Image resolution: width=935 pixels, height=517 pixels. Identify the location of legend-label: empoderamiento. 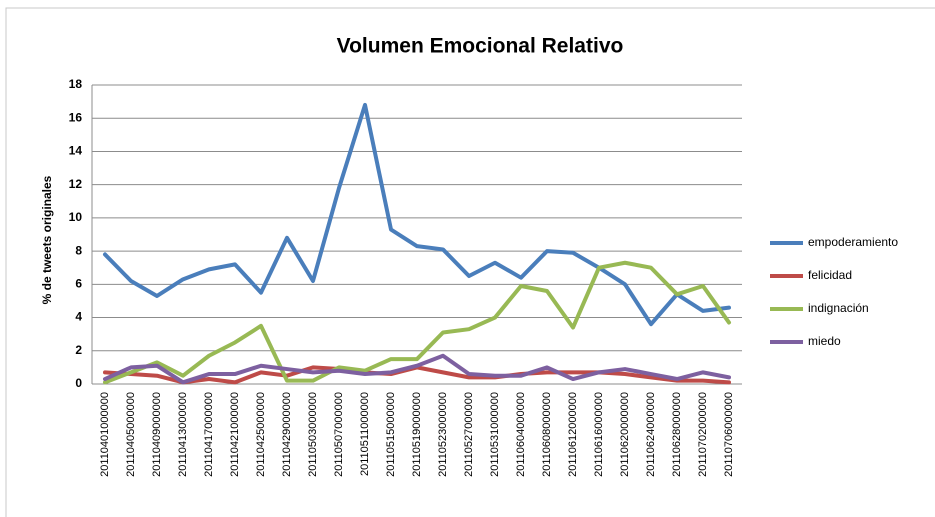
(853, 242).